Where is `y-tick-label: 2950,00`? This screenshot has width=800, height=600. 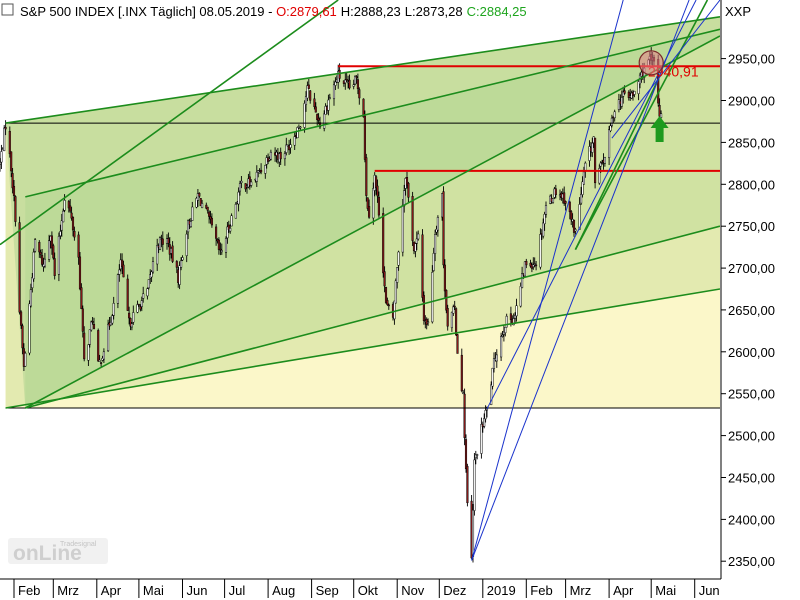
y-tick-label: 2950,00 is located at coordinates (751, 59).